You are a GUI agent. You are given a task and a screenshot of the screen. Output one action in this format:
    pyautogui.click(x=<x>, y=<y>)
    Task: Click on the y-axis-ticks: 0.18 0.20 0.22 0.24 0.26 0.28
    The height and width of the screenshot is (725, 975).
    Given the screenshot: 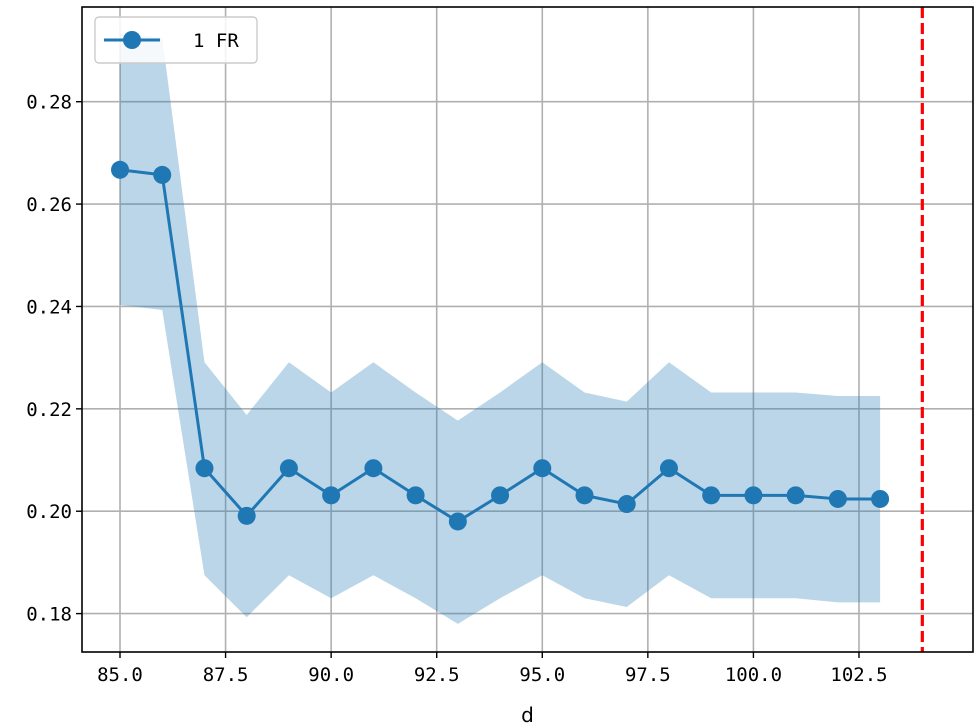 What is the action you would take?
    pyautogui.click(x=54, y=359)
    